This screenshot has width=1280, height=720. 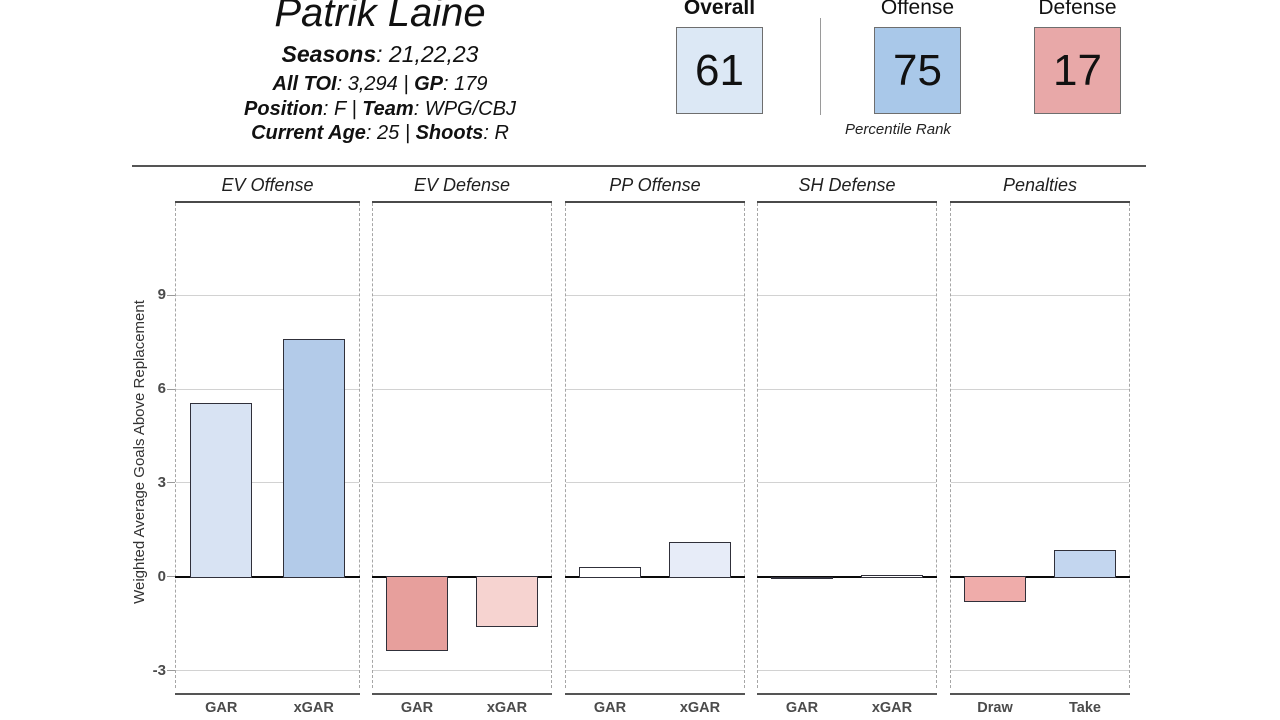 I want to click on info-label: Position, so click(x=283, y=109).